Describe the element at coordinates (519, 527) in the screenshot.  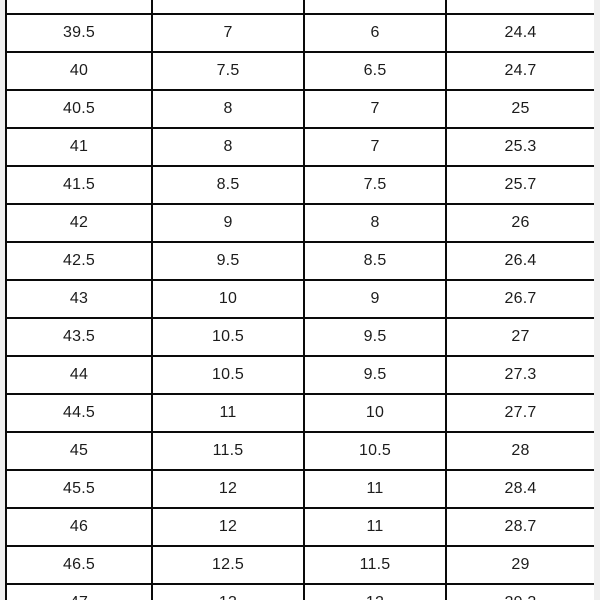
I see `cell-cm: 28.7` at that location.